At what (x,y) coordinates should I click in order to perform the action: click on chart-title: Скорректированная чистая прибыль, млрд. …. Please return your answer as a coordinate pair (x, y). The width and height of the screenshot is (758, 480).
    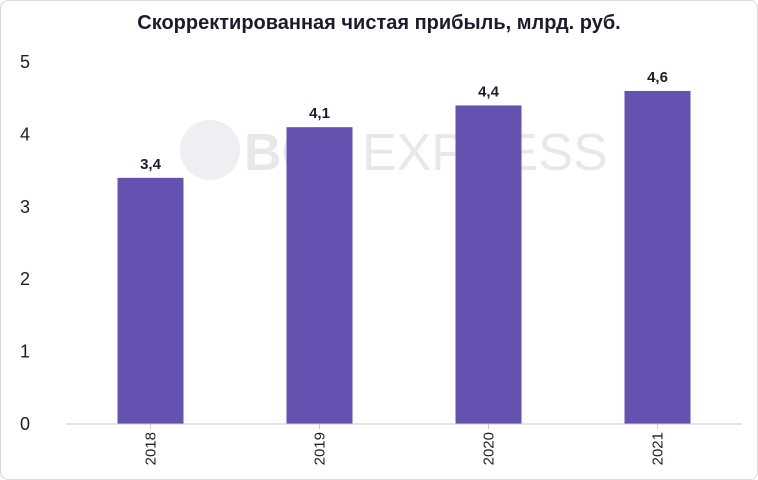
    Looking at the image, I should click on (379, 23).